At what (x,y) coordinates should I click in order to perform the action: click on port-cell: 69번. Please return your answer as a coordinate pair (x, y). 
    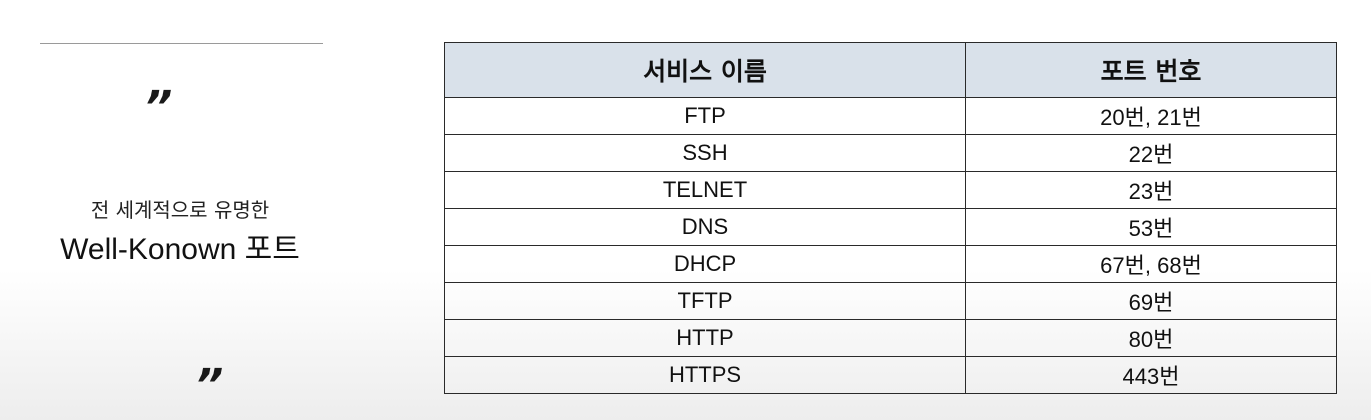
    Looking at the image, I should click on (1151, 301).